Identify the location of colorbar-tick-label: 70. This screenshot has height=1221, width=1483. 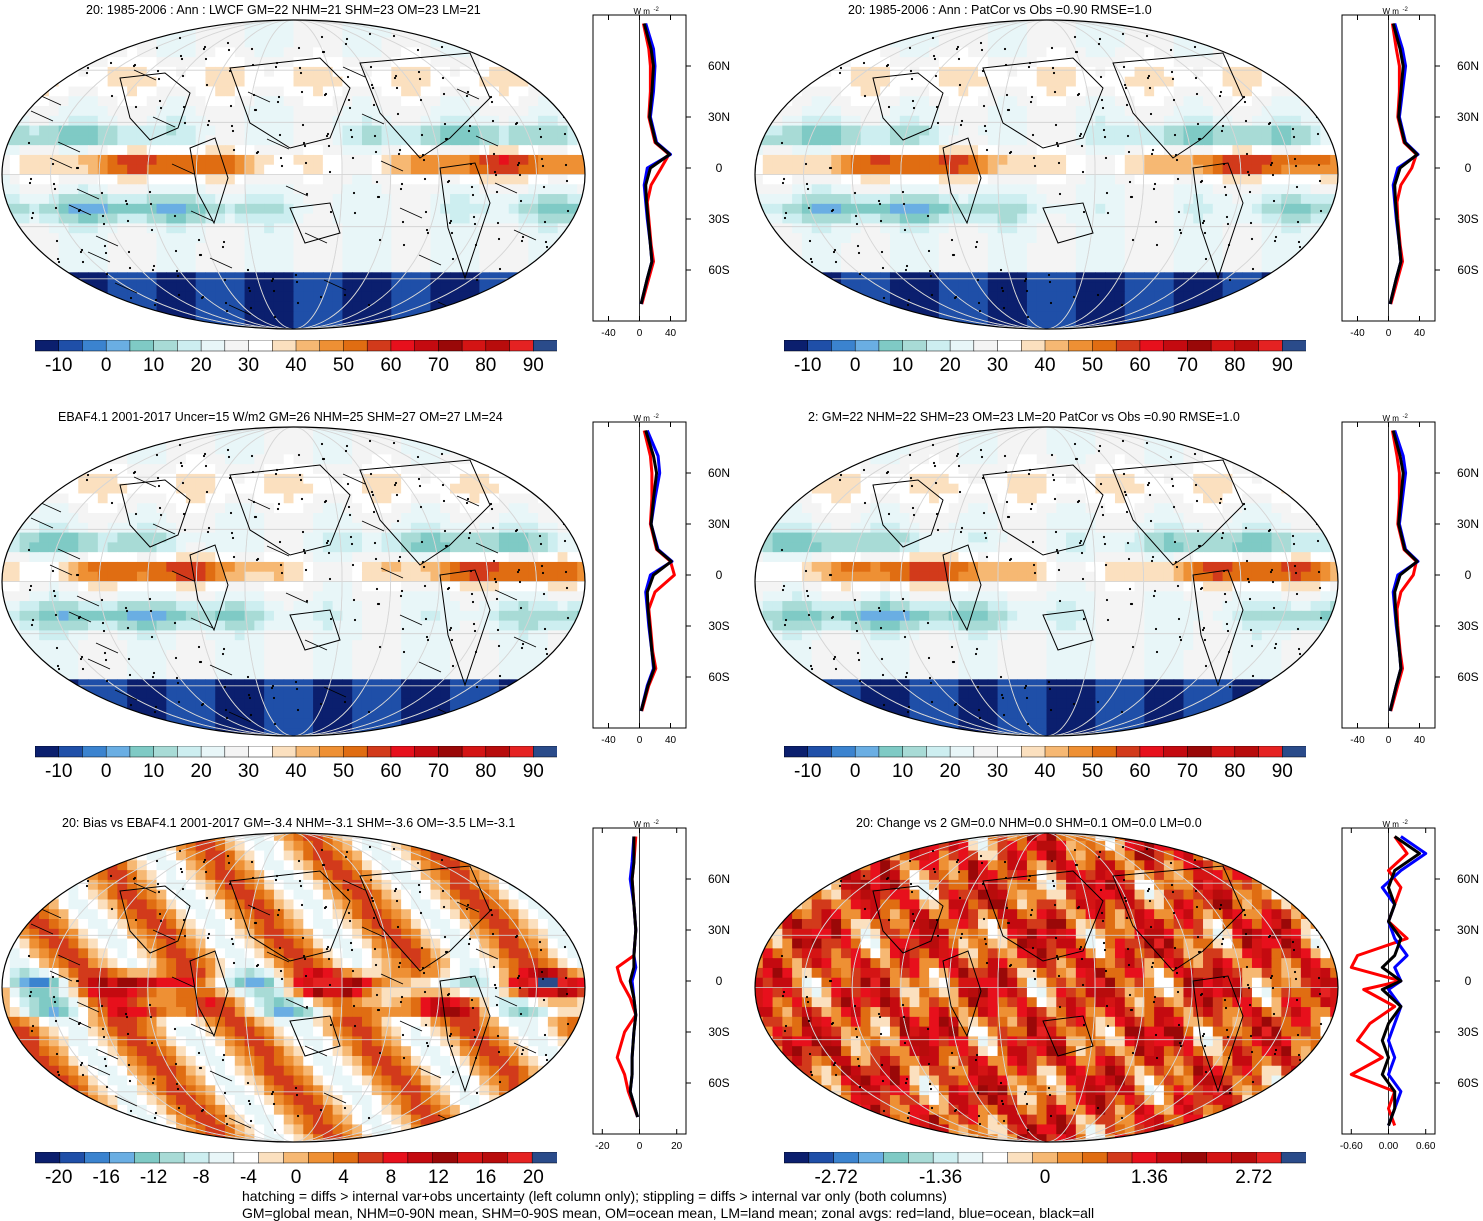
(1187, 365).